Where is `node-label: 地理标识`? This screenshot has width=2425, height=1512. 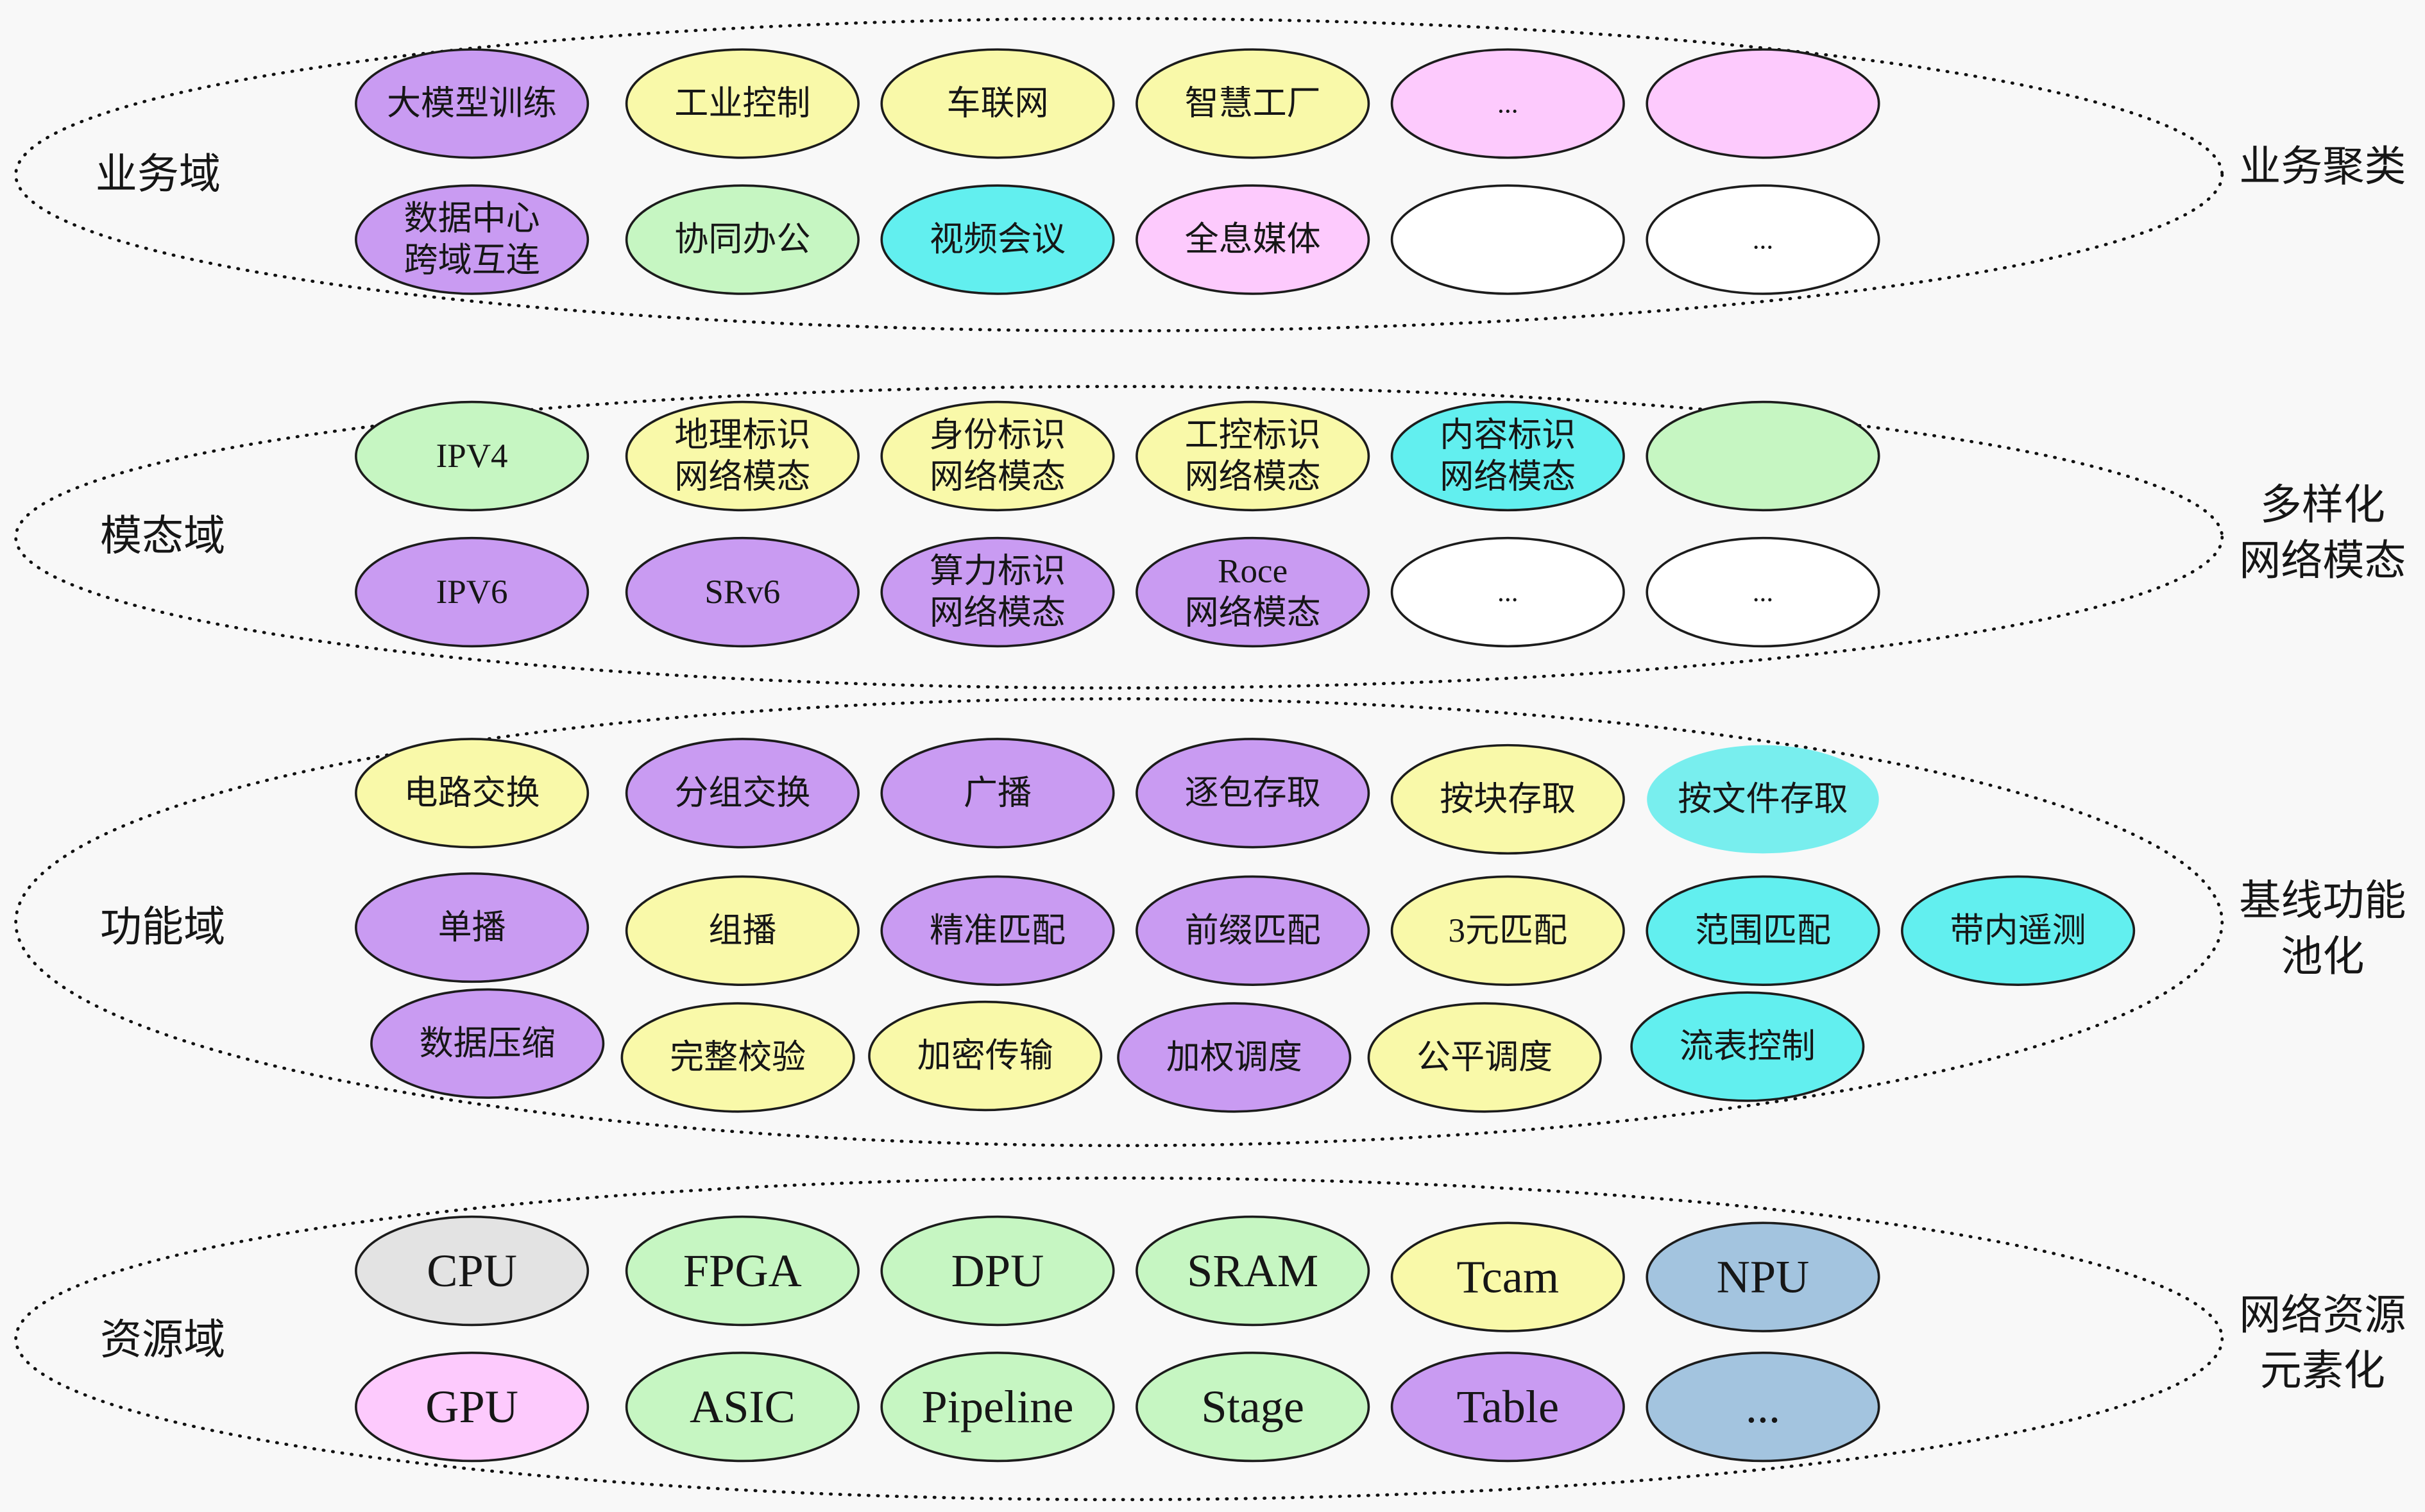
node-label: 地理标识 is located at coordinates (742, 435).